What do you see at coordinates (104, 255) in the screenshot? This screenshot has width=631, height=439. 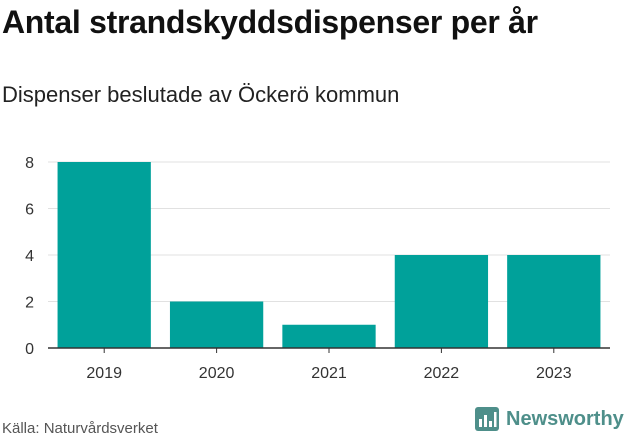 I see `bar-2019` at bounding box center [104, 255].